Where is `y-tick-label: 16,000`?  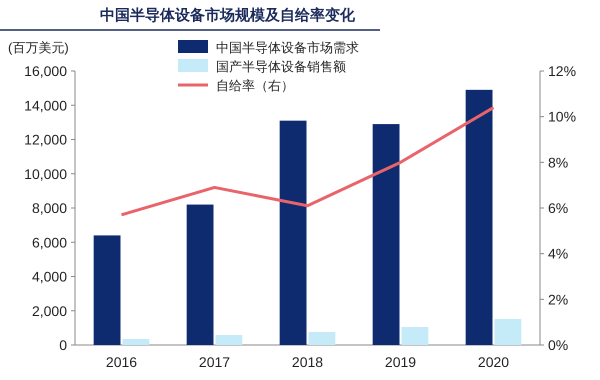 y-tick-label: 16,000 is located at coordinates (46, 71).